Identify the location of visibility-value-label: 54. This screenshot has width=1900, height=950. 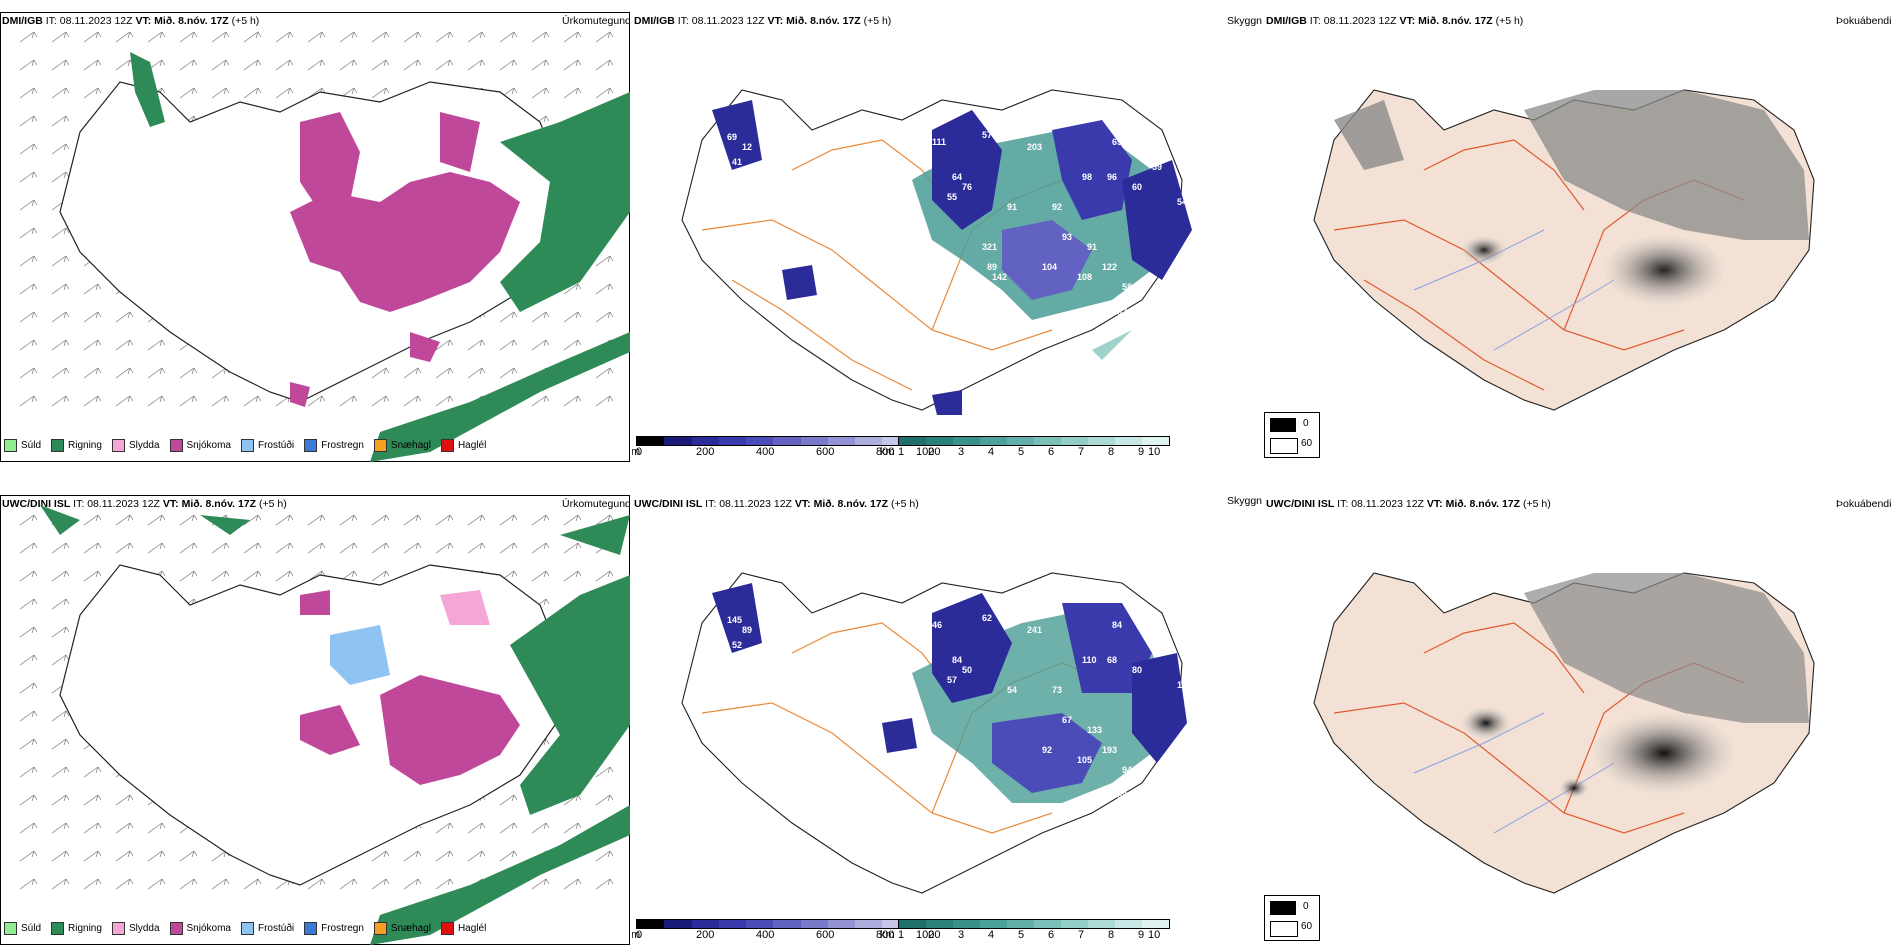
(1182, 202).